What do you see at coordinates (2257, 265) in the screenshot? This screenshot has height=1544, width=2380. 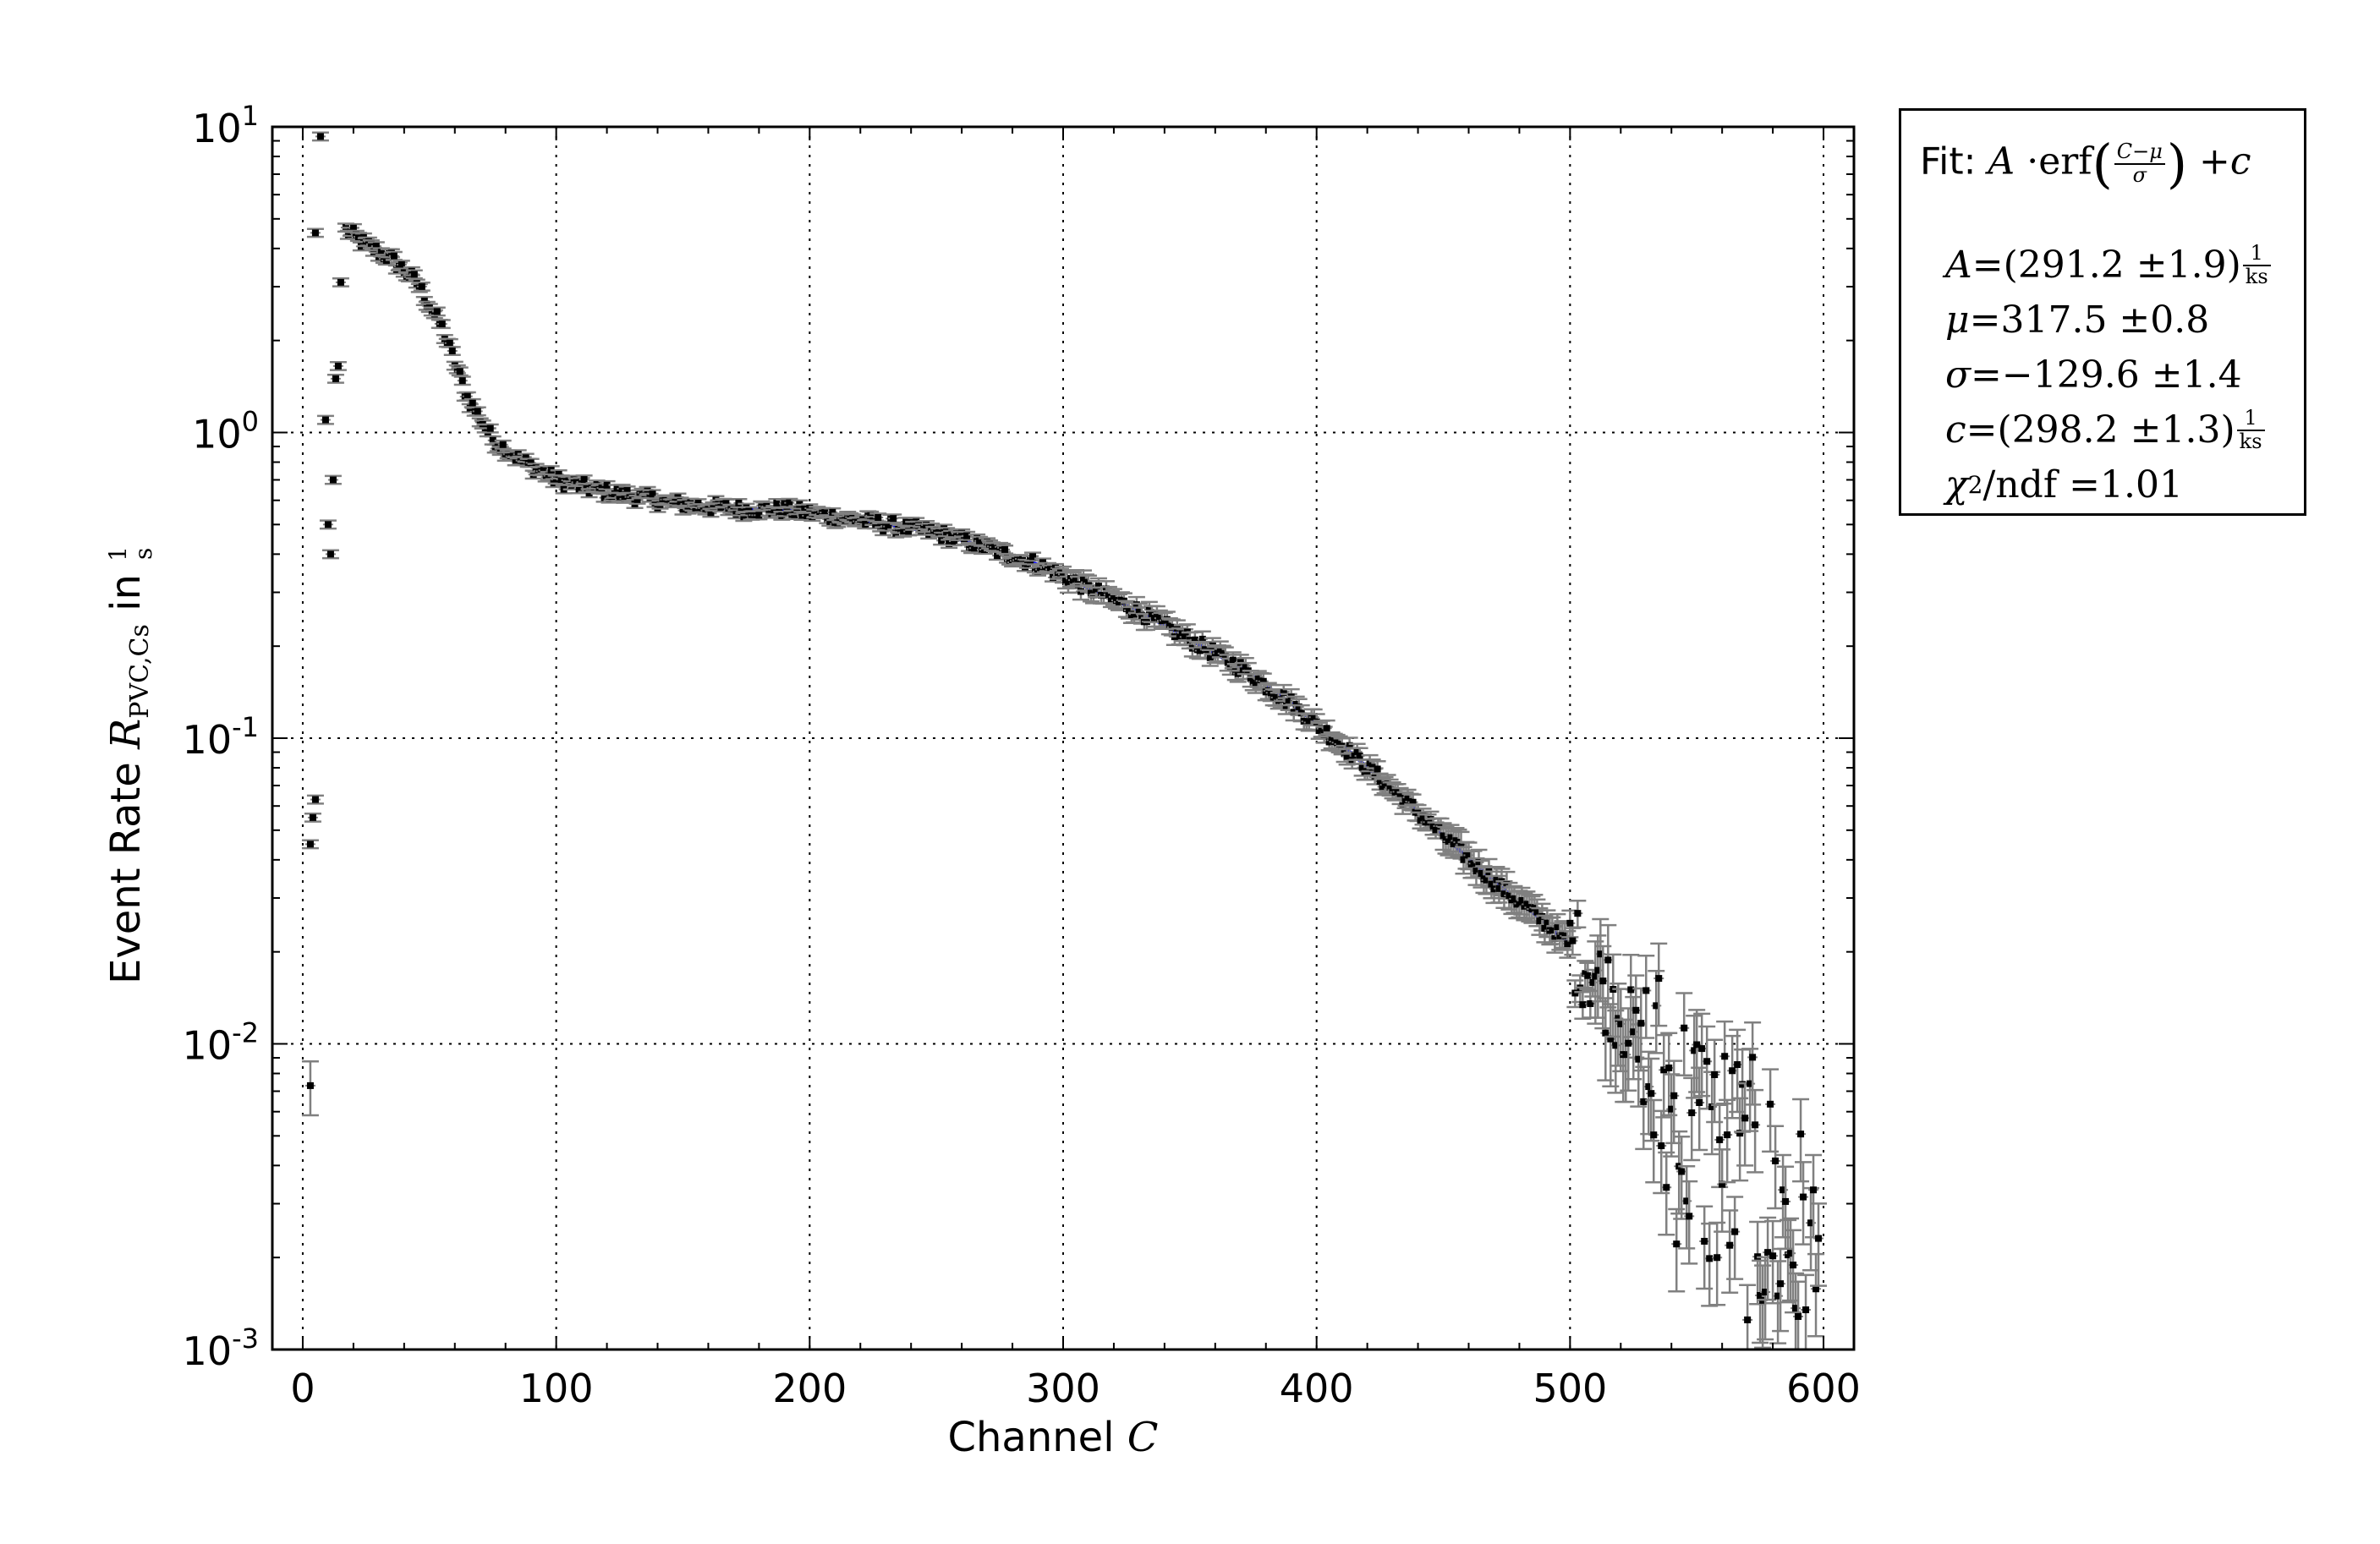 I see `fit-param-A-unit: 1 ks` at bounding box center [2257, 265].